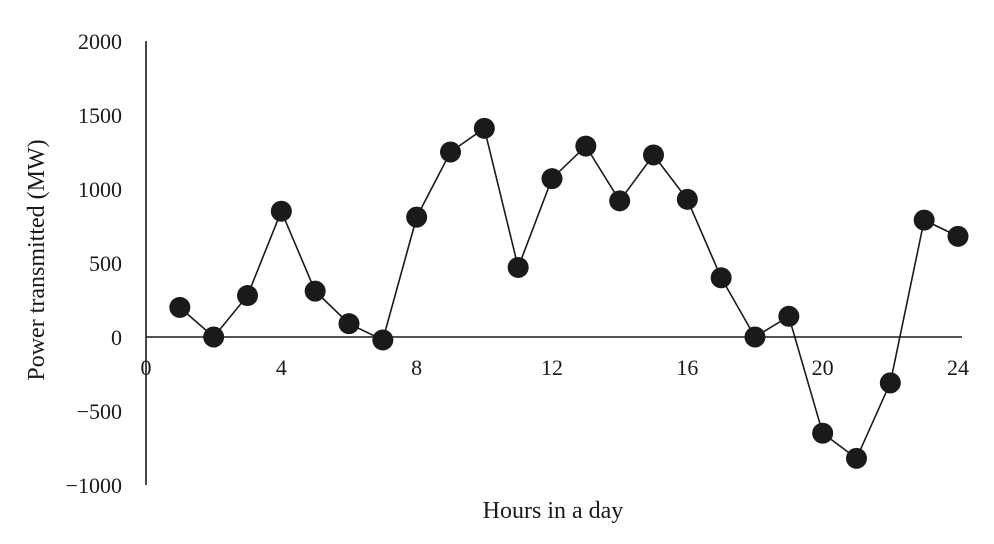 The image size is (994, 544). What do you see at coordinates (37, 259) in the screenshot?
I see `y-axis-title: Power transmitted (MW)` at bounding box center [37, 259].